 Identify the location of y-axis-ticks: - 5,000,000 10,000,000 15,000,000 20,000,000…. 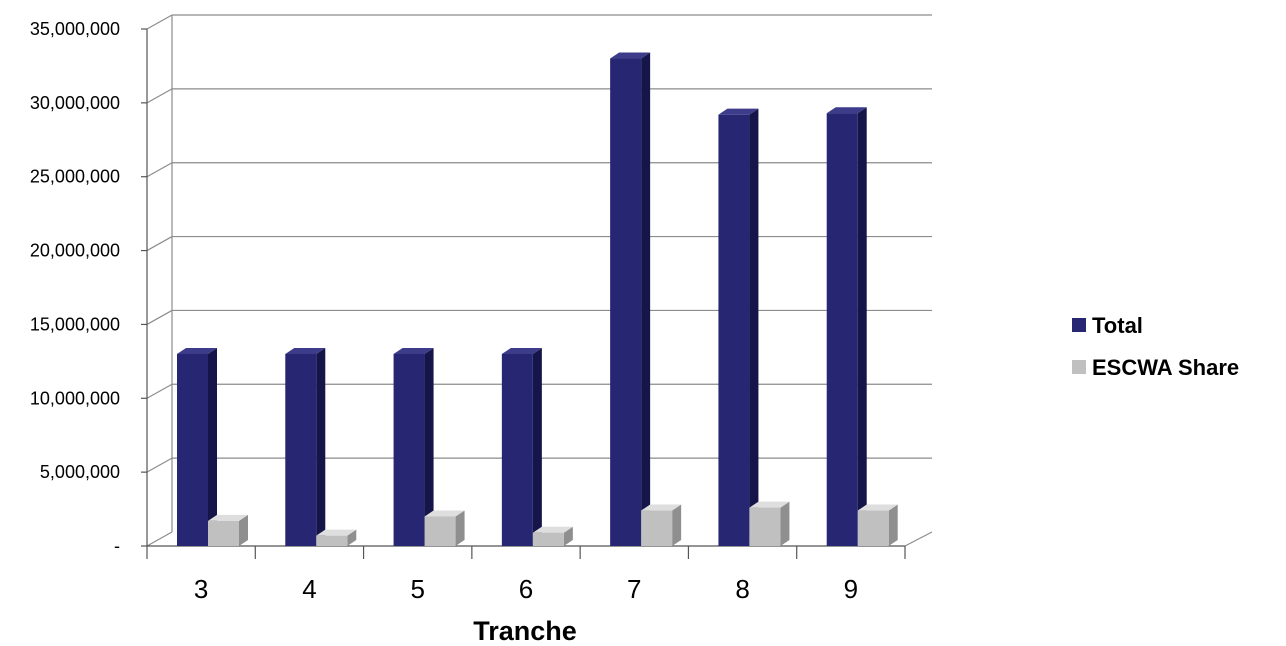
(75, 287).